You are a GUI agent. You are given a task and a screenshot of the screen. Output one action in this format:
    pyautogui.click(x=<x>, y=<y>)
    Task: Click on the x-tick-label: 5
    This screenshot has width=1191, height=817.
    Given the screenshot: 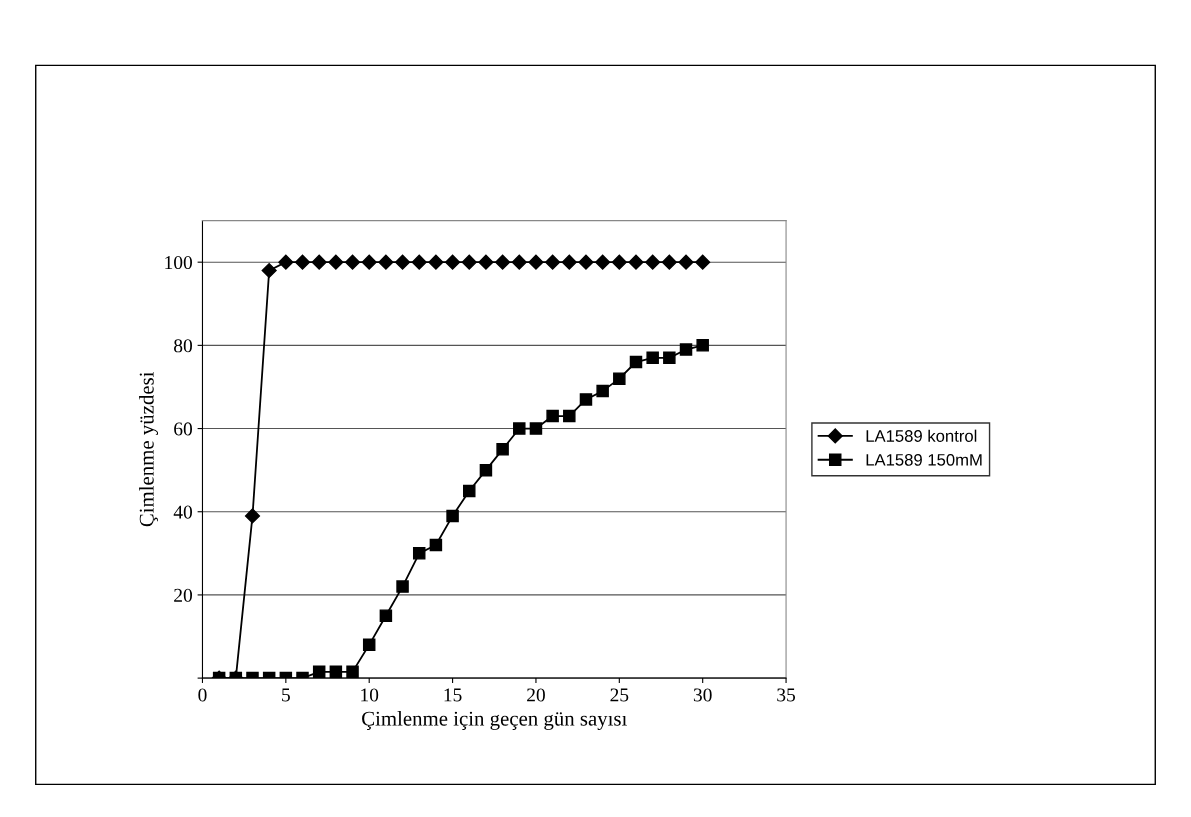 What is the action you would take?
    pyautogui.click(x=286, y=695)
    